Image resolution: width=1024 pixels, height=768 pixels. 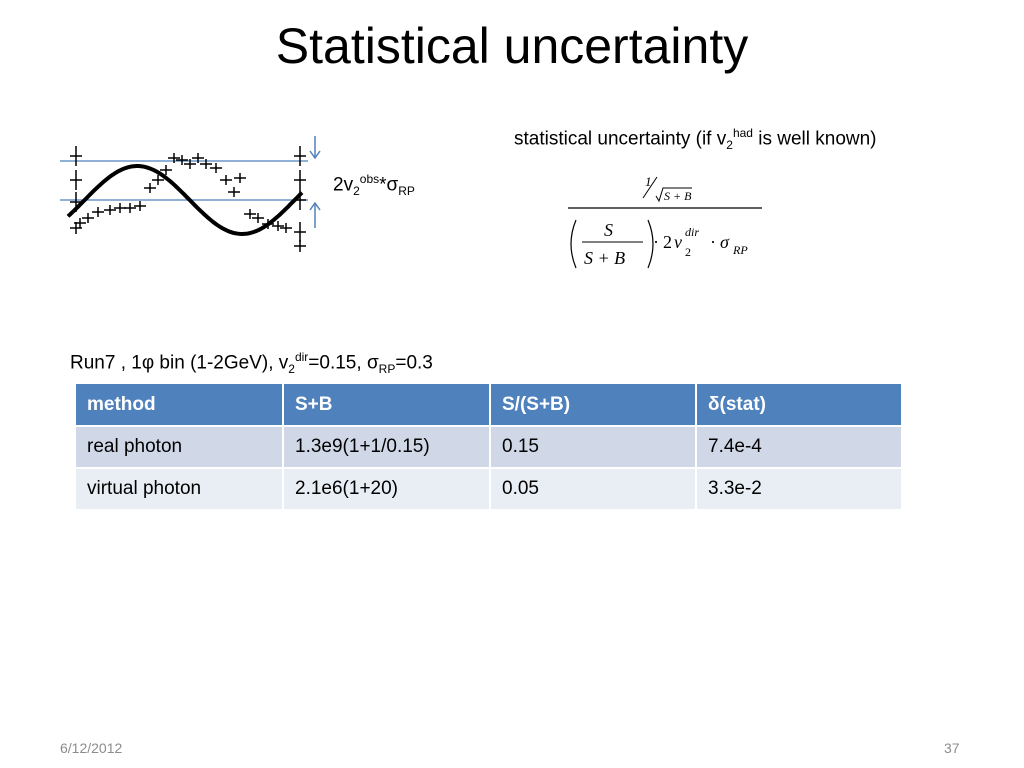 I want to click on page-number: 37, so click(x=952, y=748).